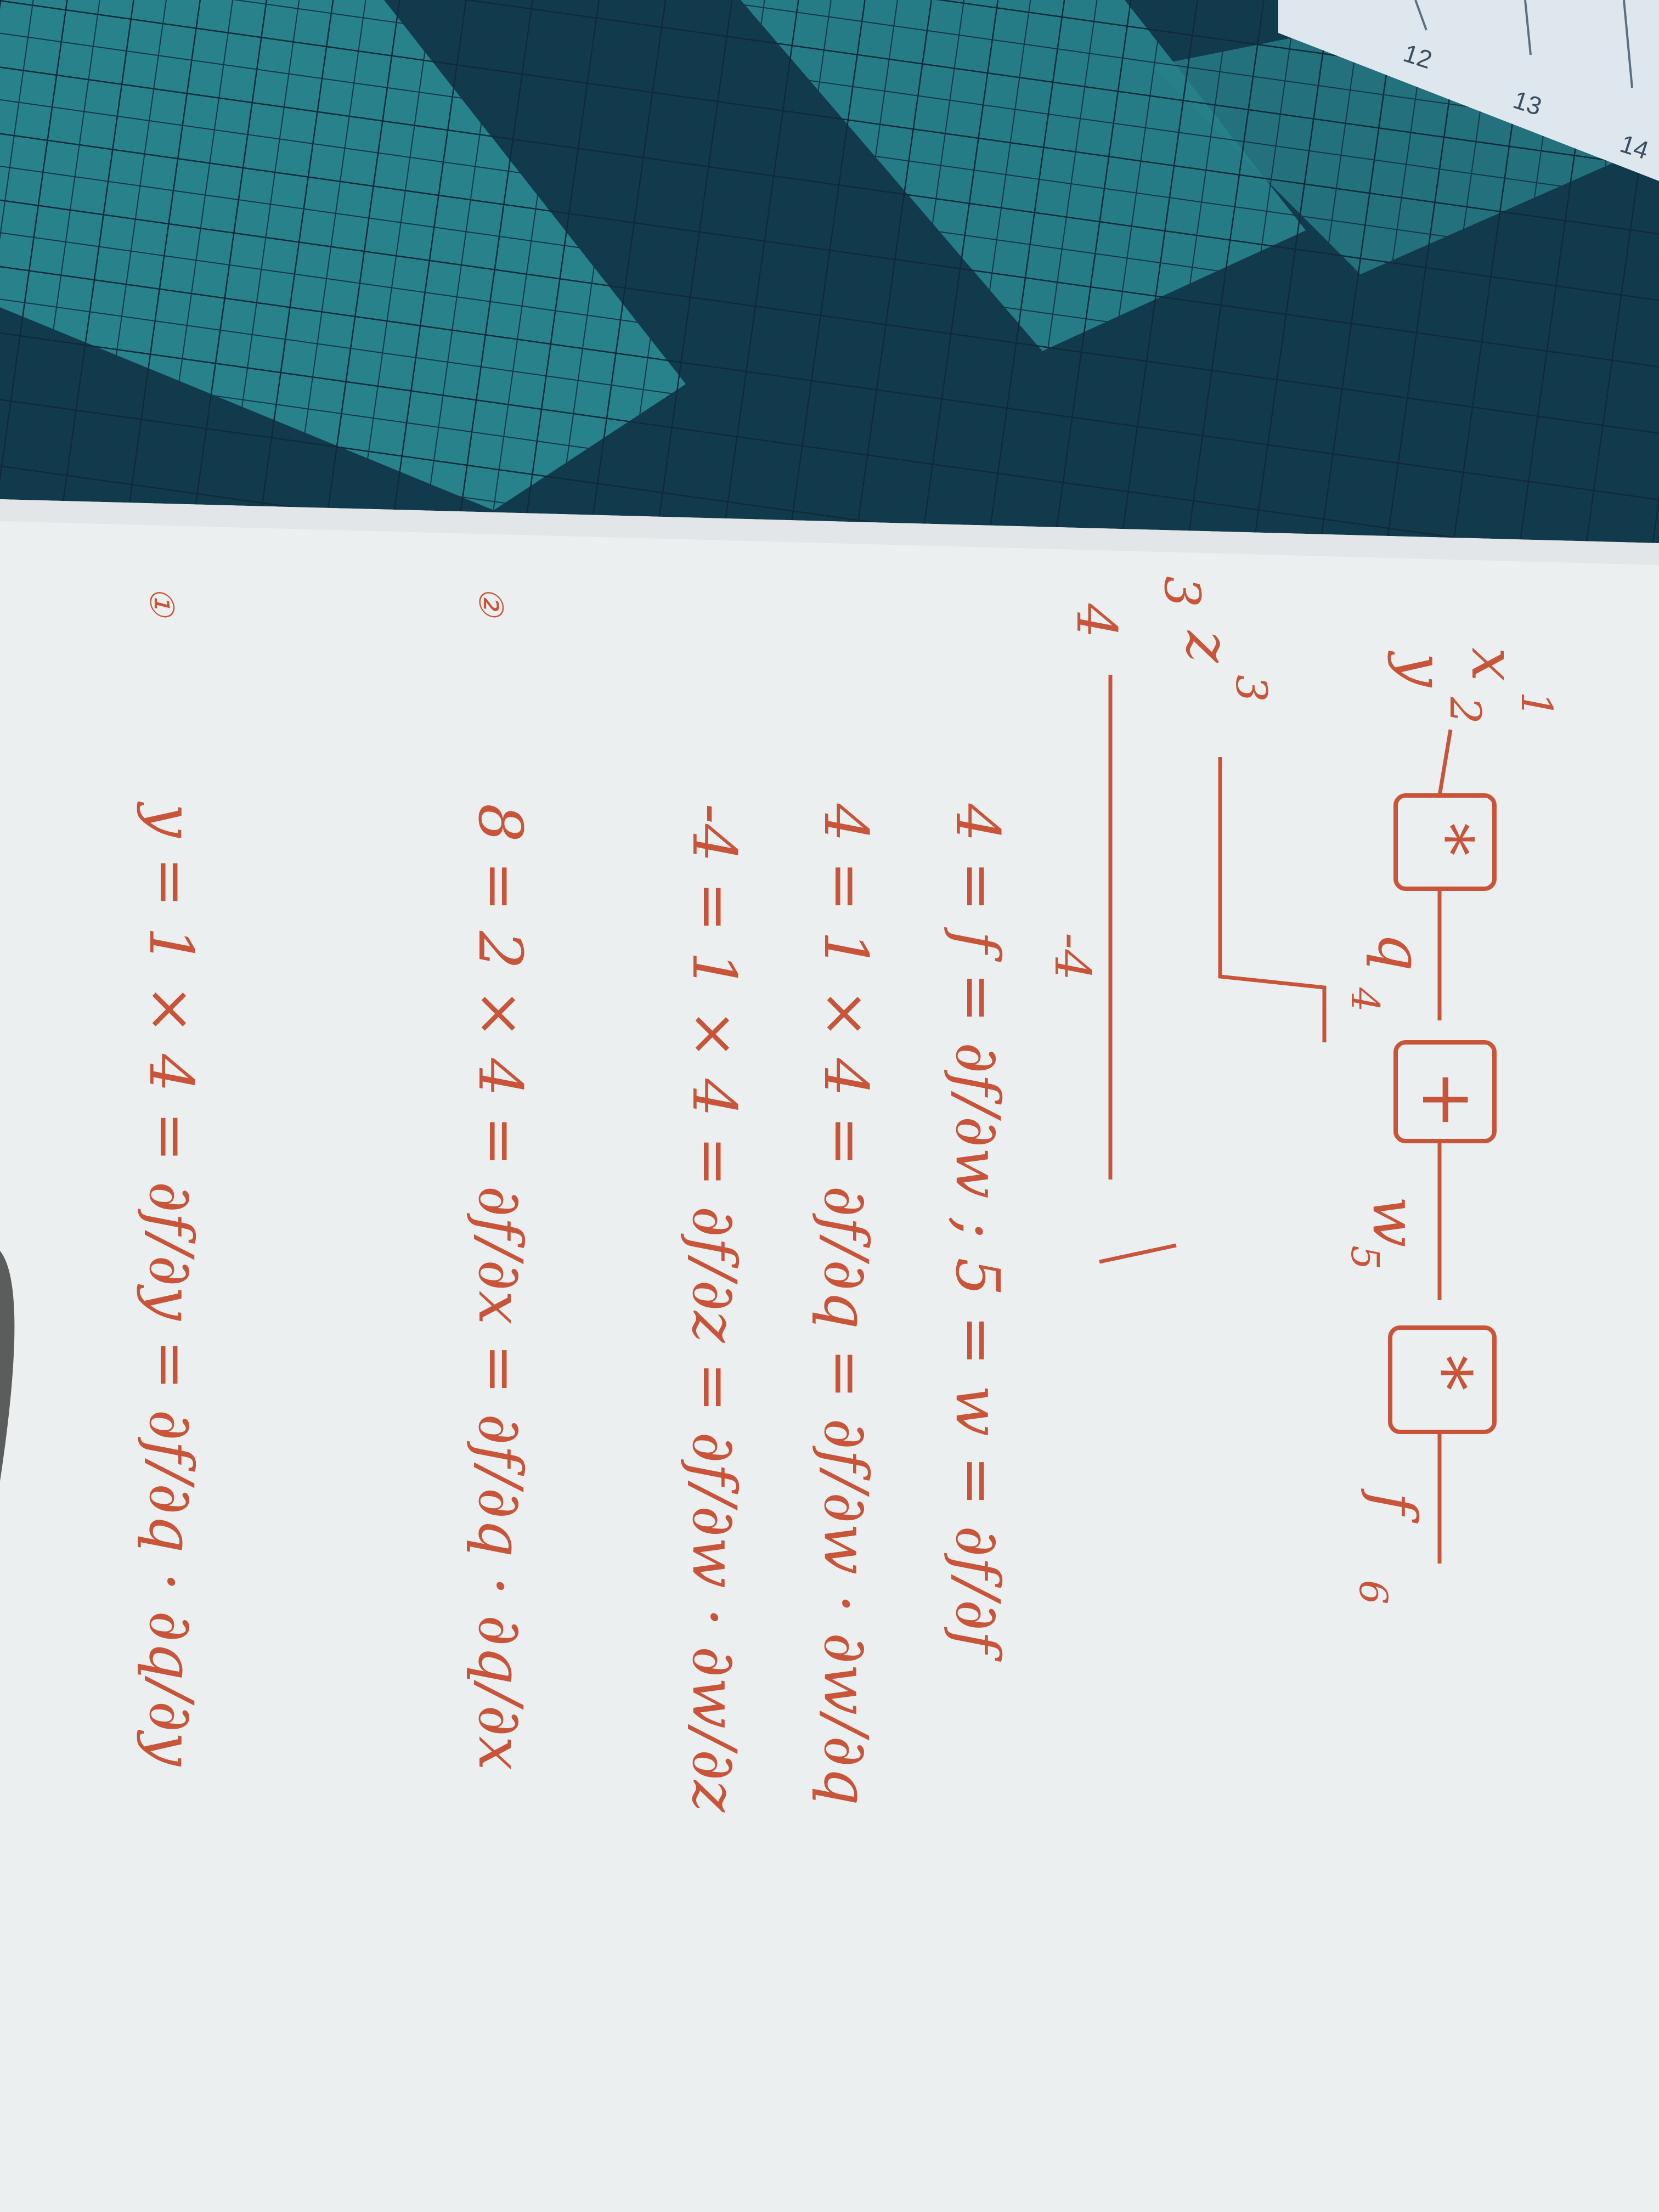 Image resolution: width=1659 pixels, height=2212 pixels. I want to click on equation-row-5: 4 = f = ∂f/∂w ; 5 = w = ∂f/∂f, so click(978, 1209).